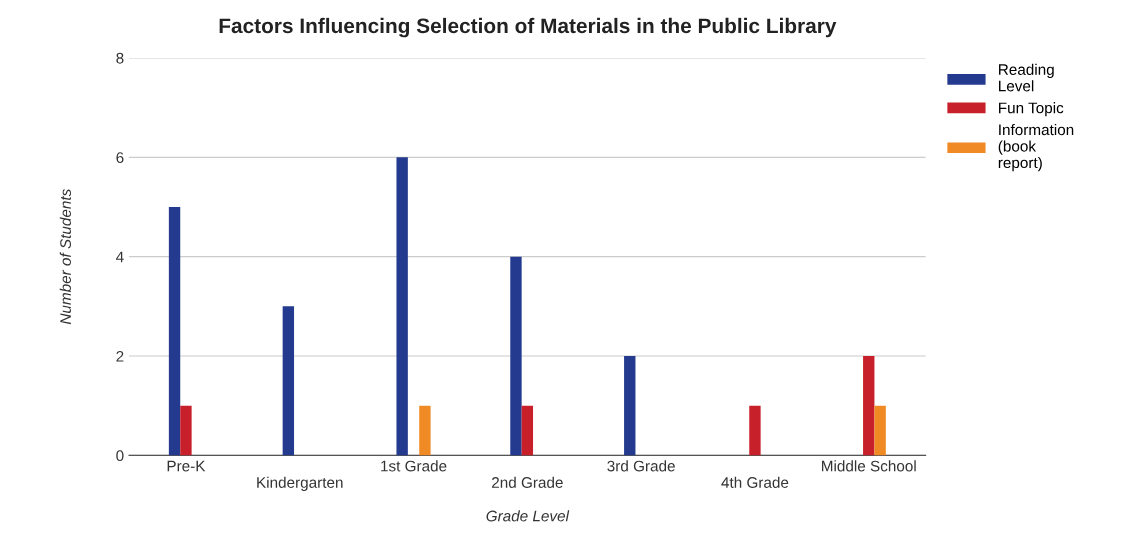  Describe the element at coordinates (528, 27) in the screenshot. I see `chart-title: Factors Influencing Selection of Materials in the Public Library` at that location.